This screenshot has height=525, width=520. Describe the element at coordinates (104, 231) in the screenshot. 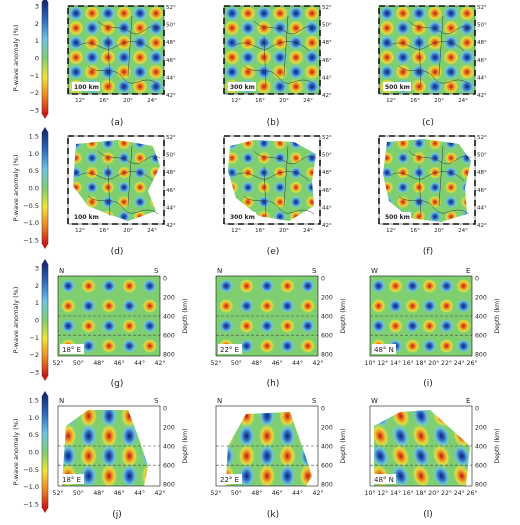

I see `lon-tick-label: 16°` at that location.